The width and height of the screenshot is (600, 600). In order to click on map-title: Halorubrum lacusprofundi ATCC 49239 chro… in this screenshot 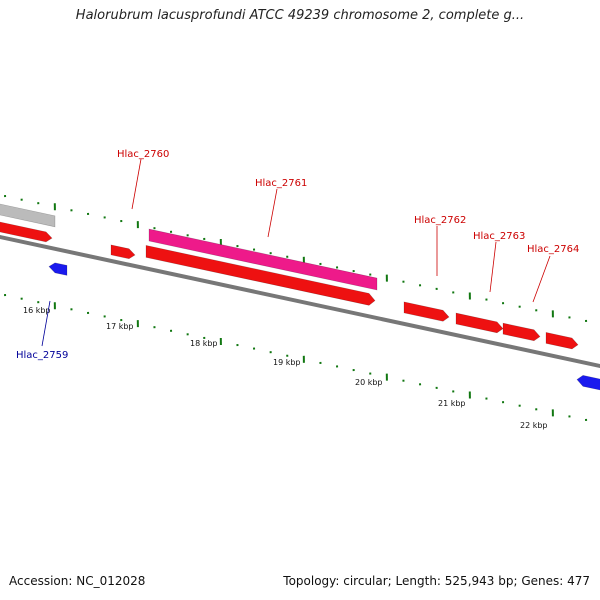, I will do `click(300, 15)`.